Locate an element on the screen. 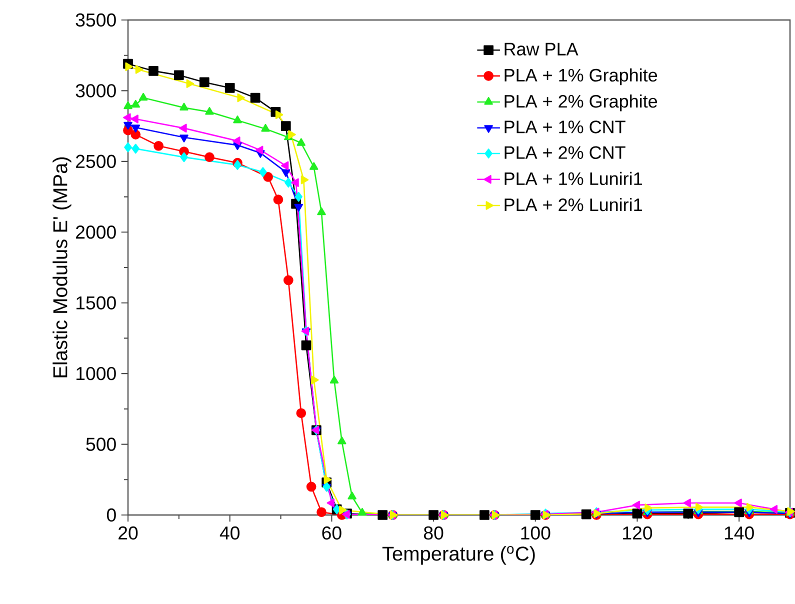  x-tick-label: 120 is located at coordinates (637, 533).